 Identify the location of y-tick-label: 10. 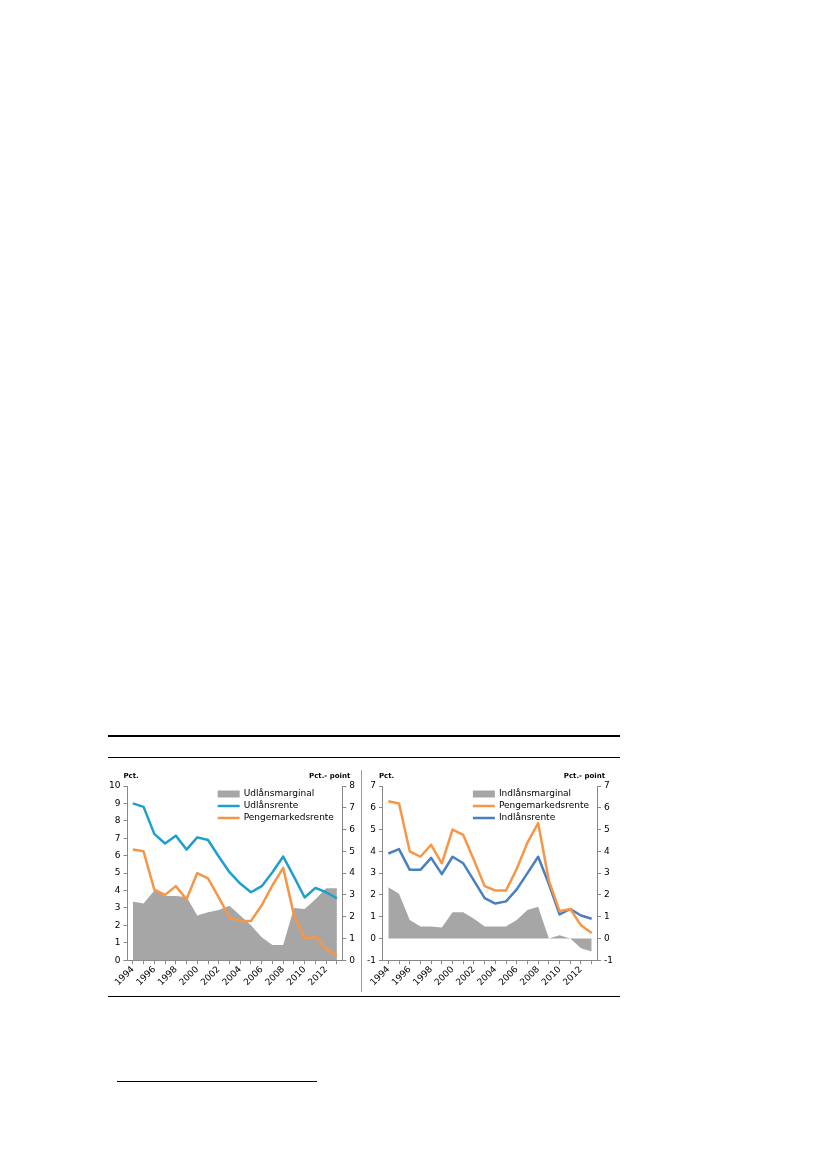
(115, 785).